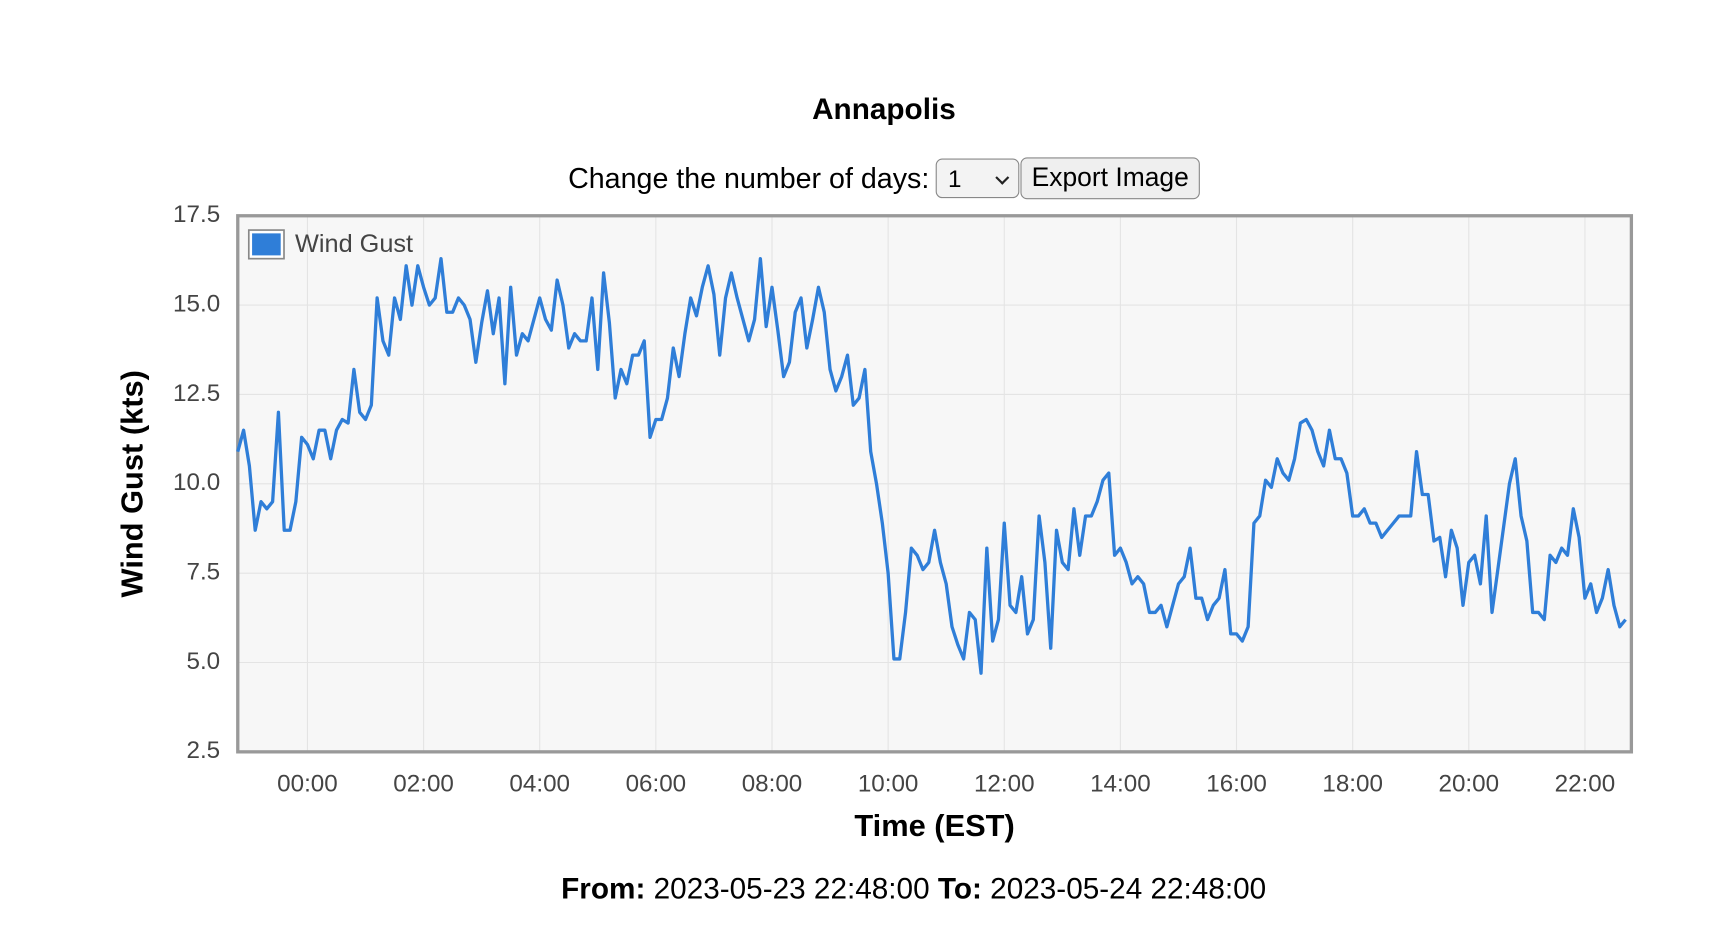 This screenshot has height=944, width=1726. I want to click on y-tick-label: 7.5, so click(204, 572).